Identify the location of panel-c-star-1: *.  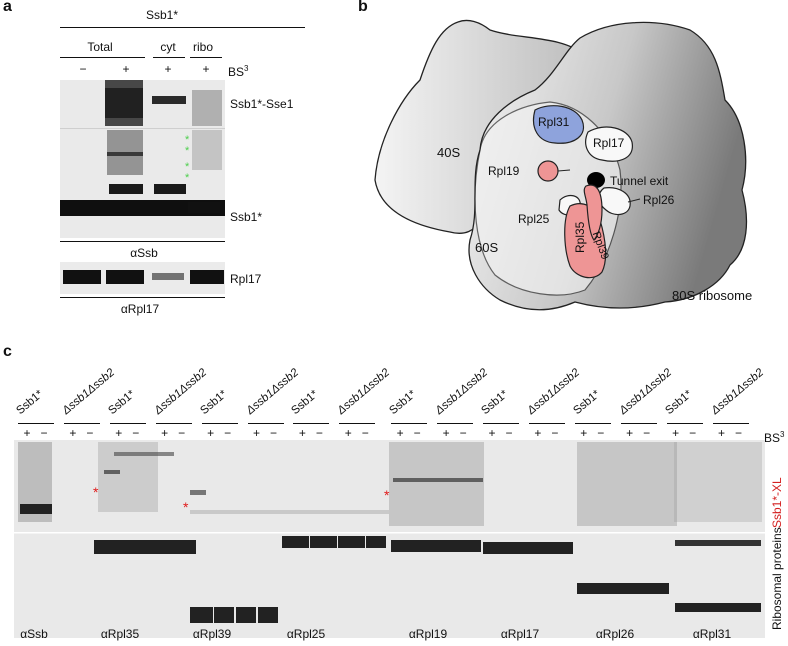
(96, 492).